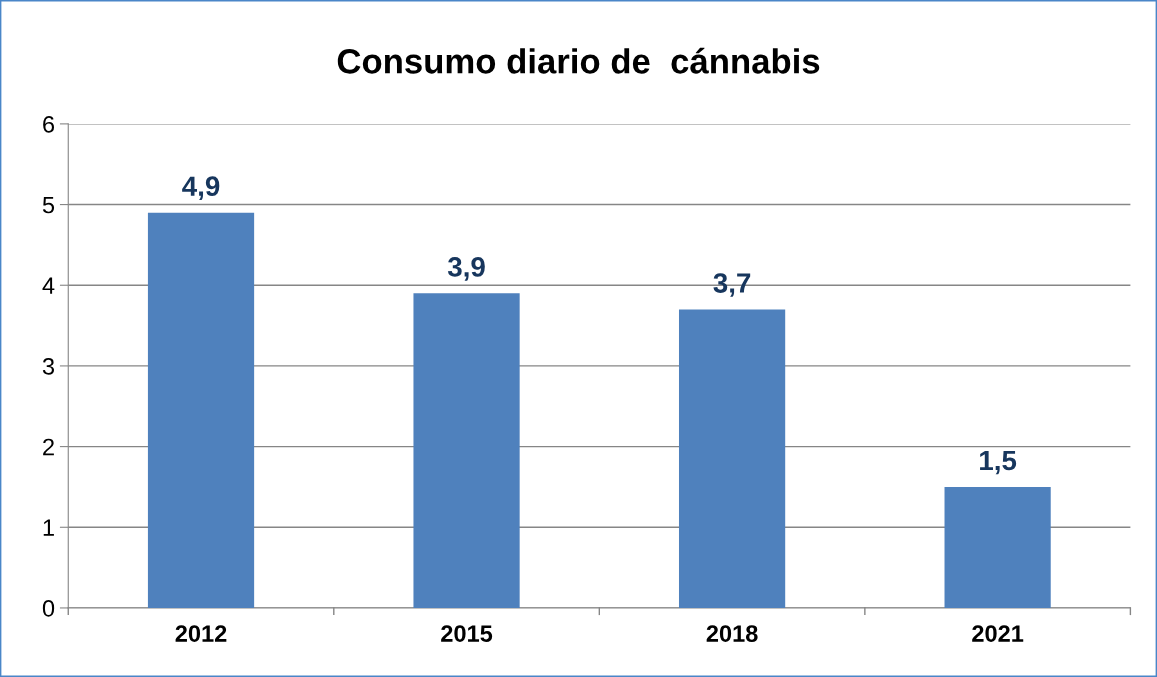  I want to click on x-tick-label: 2021, so click(998, 633).